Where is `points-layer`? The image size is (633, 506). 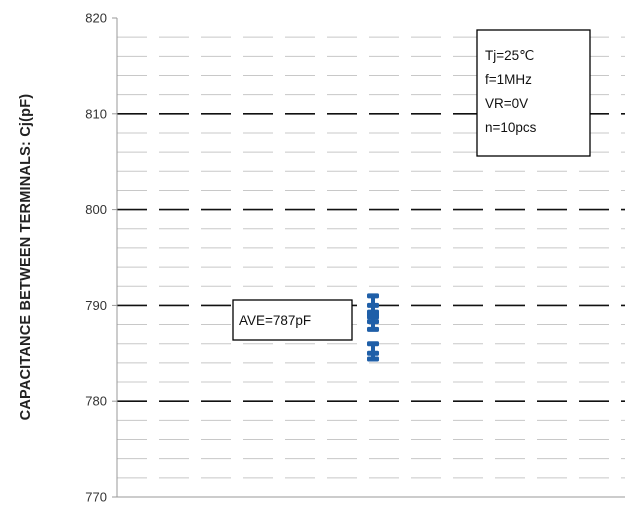
points-layer is located at coordinates (373, 327).